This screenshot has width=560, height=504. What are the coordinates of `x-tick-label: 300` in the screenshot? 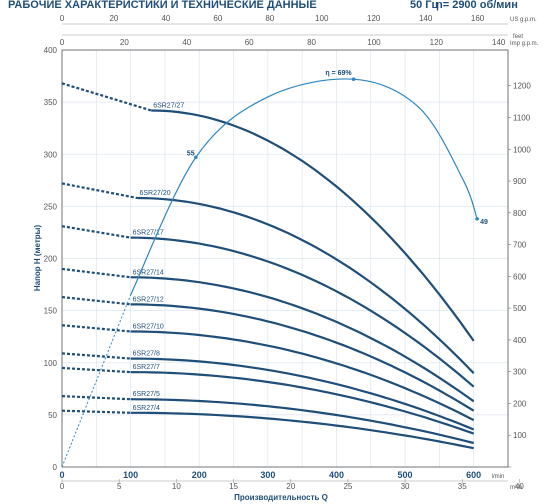 It's located at (267, 475).